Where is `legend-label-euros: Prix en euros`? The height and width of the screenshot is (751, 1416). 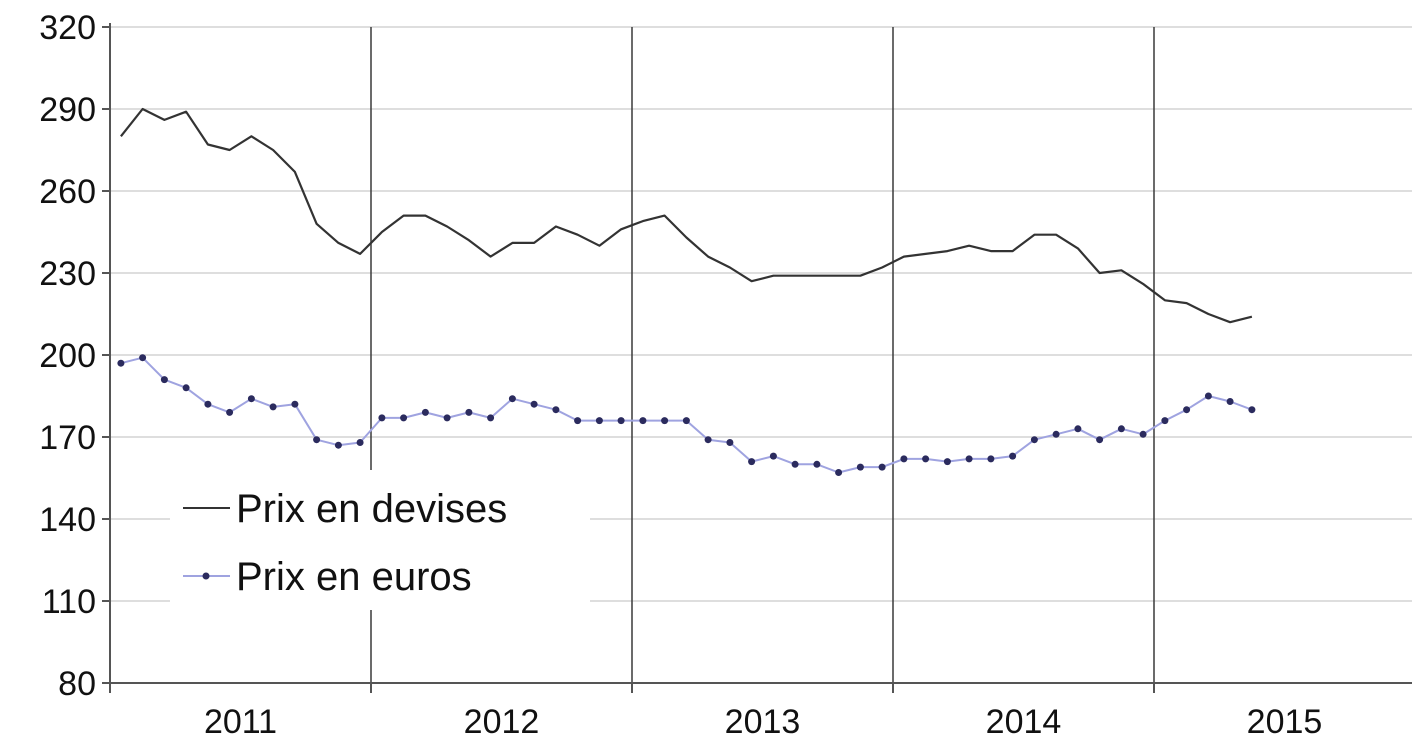 legend-label-euros: Prix en euros is located at coordinates (354, 577).